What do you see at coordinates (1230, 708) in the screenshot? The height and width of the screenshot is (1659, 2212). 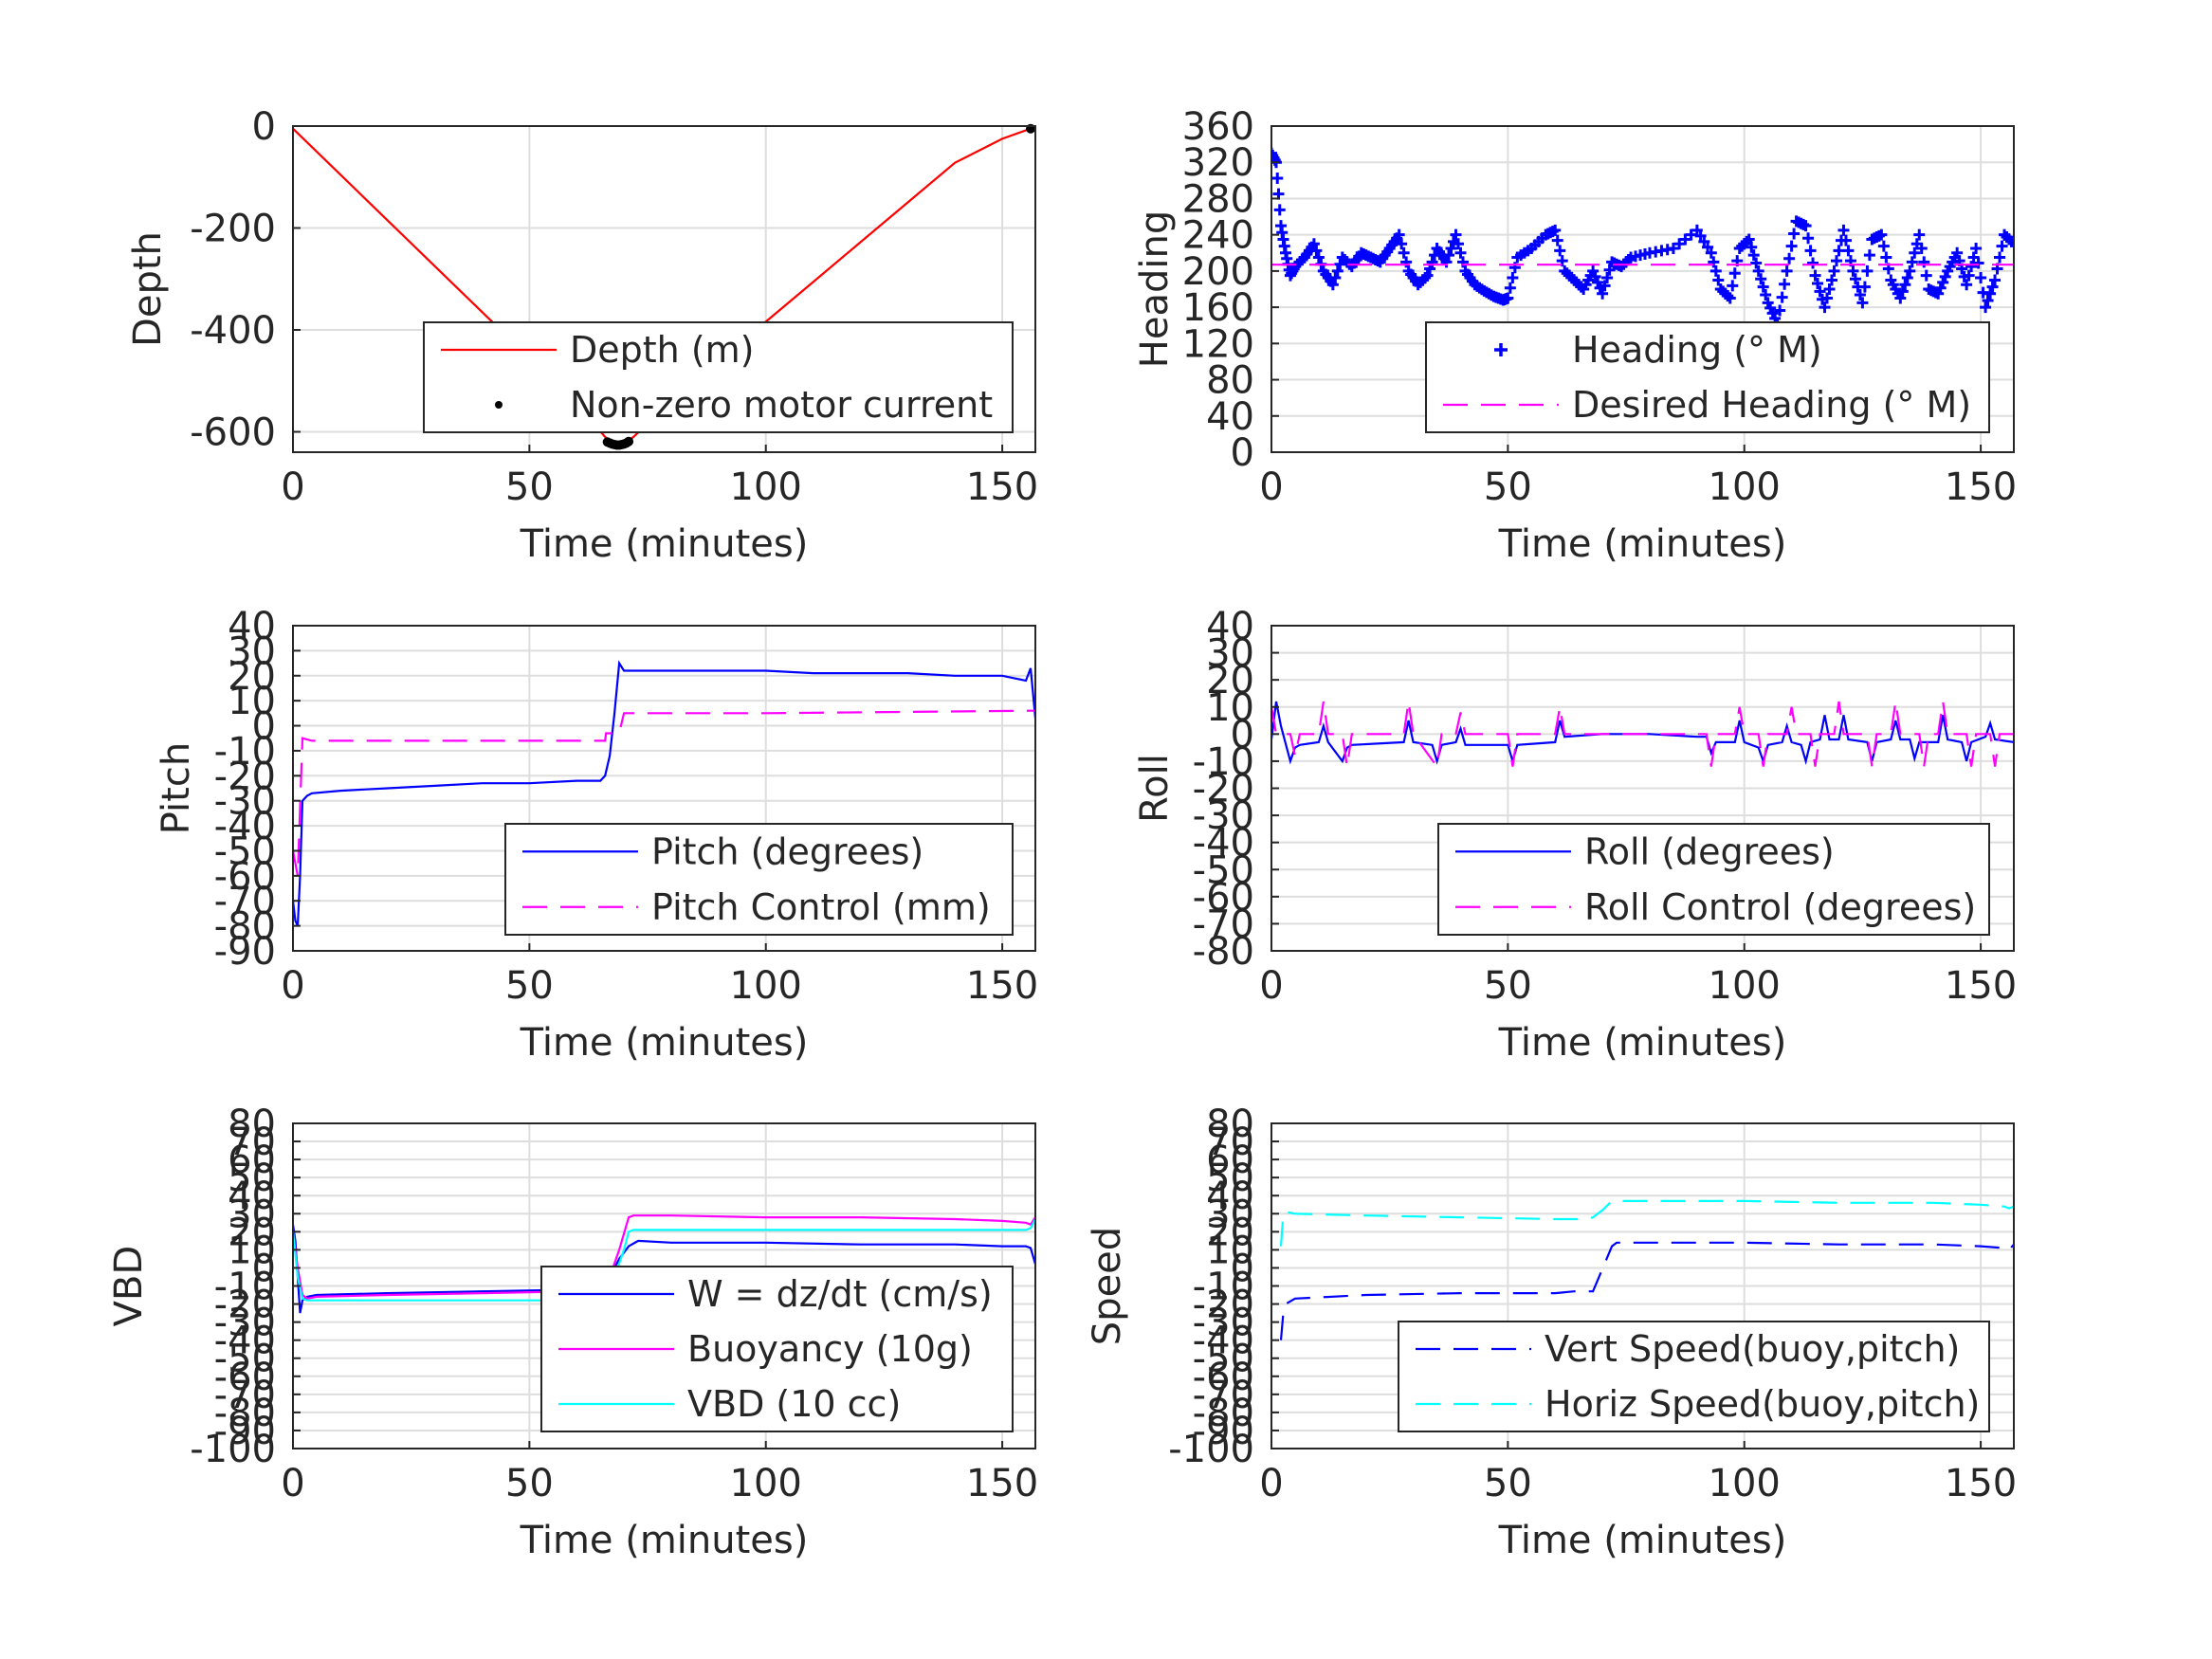 I see `roll-y-tick-label: 10` at bounding box center [1230, 708].